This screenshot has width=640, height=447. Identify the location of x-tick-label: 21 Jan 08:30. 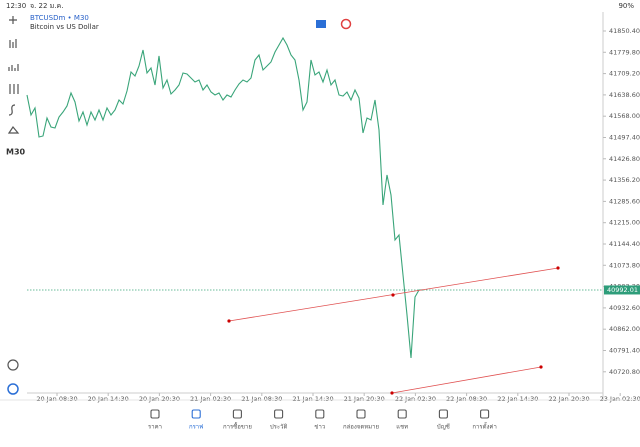
(261, 399).